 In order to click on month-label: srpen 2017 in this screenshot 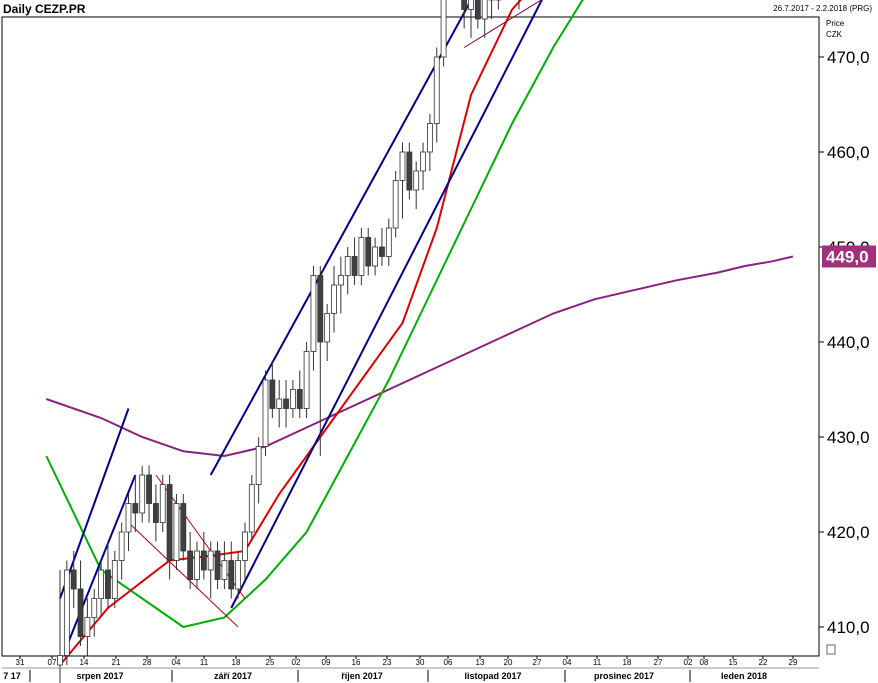, I will do `click(99, 676)`.